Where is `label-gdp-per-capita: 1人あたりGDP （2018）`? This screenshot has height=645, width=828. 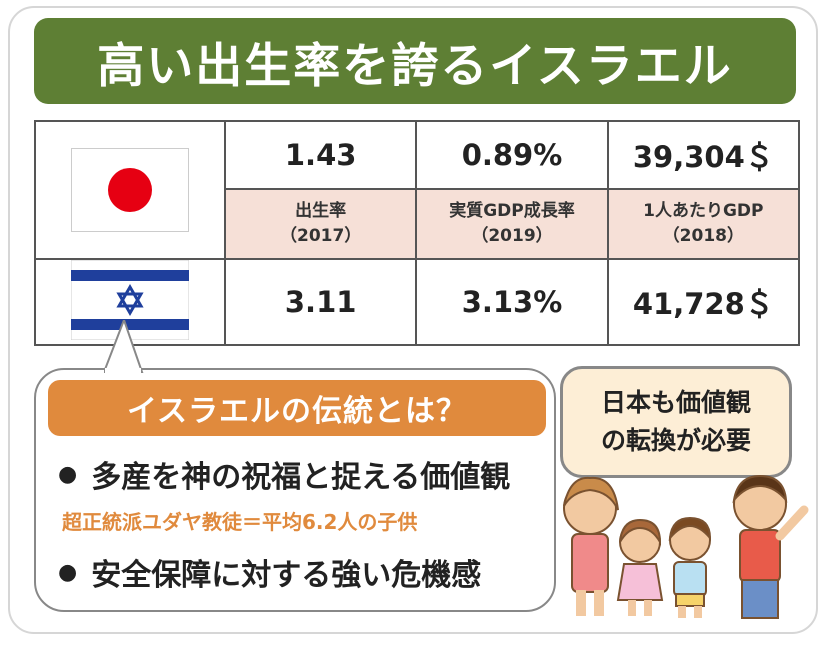
label-gdp-per-capita: 1人あたりGDP （2018） is located at coordinates (703, 224).